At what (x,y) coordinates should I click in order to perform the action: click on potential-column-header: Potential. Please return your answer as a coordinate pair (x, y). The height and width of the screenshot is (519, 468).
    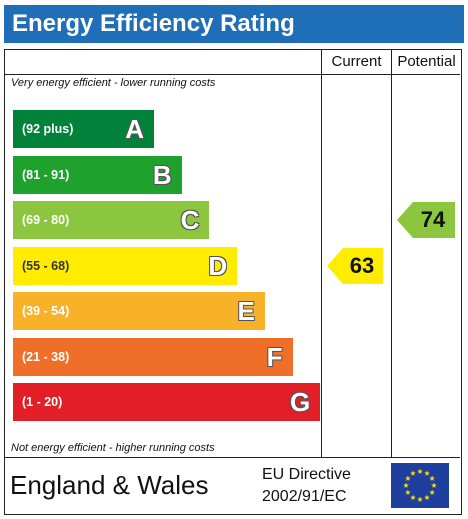
    Looking at the image, I should click on (426, 61).